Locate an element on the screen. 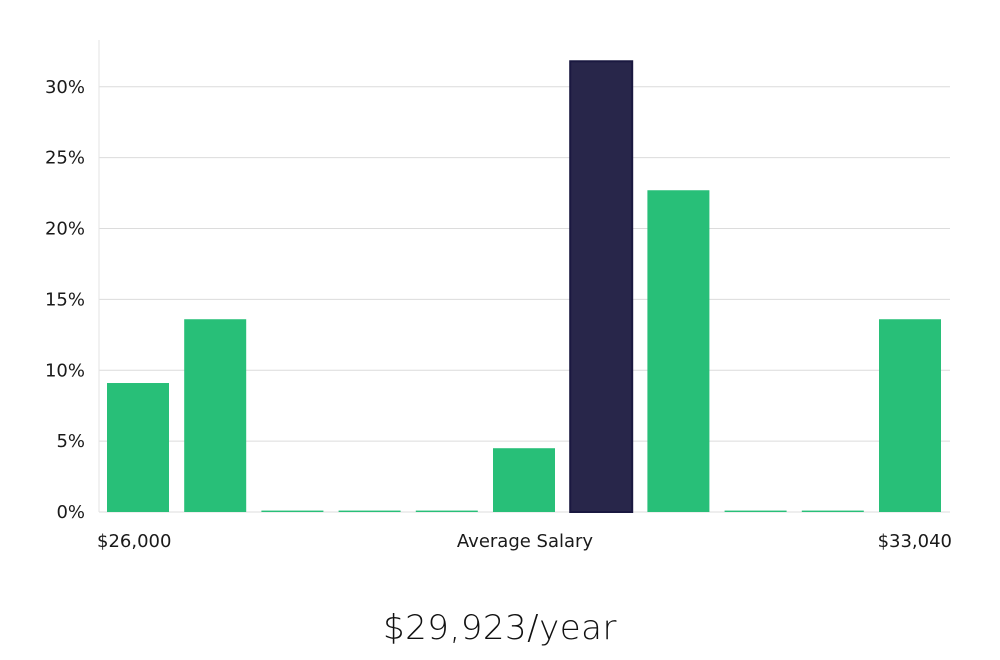  x-label-average-salary: Average Salary is located at coordinates (525, 541).